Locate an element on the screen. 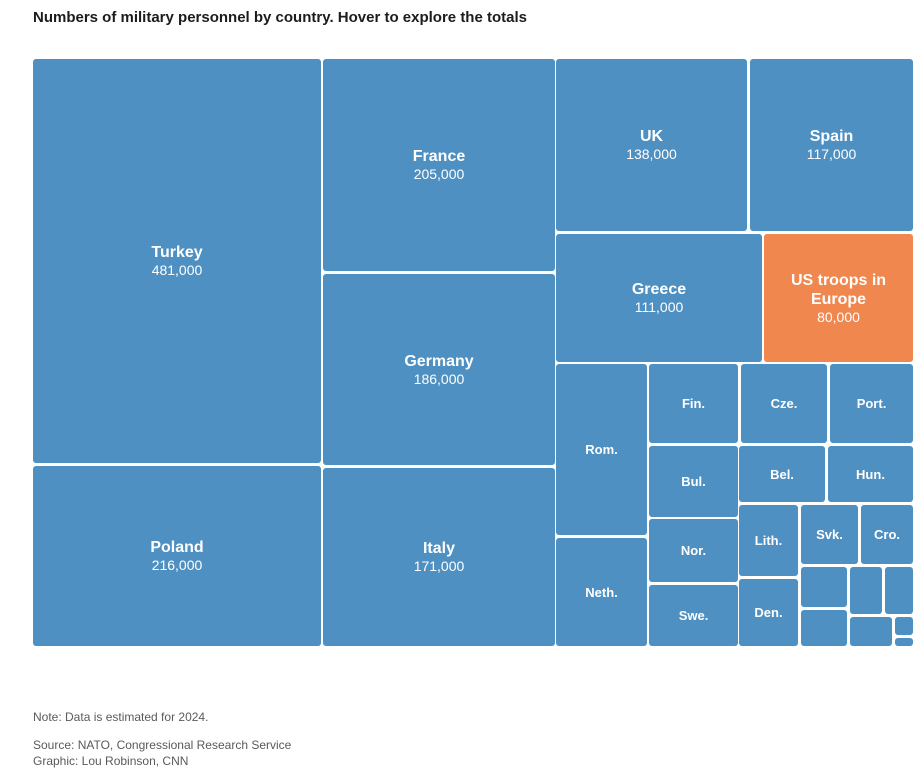 The image size is (922, 780). treemap-cell-swe: Swe. is located at coordinates (693, 615).